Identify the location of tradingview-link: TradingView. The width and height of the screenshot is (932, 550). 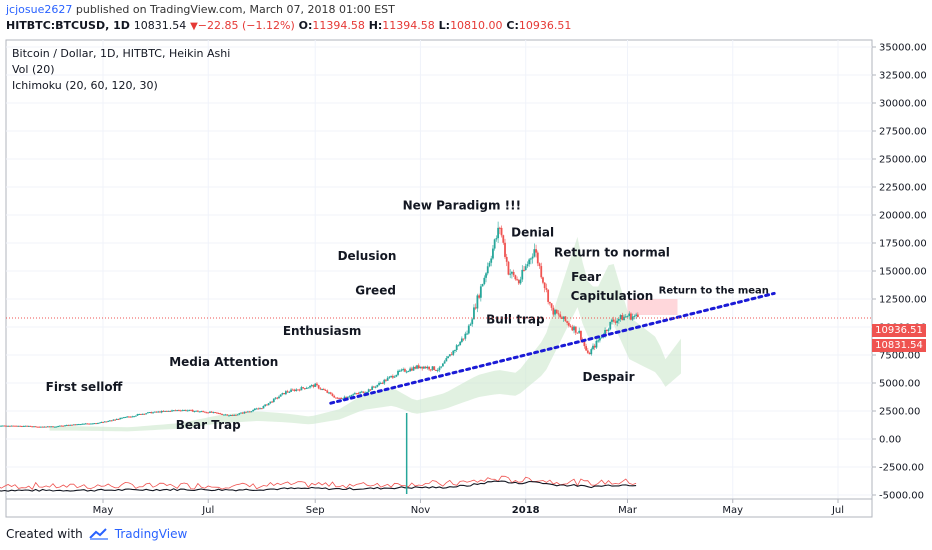
(151, 534).